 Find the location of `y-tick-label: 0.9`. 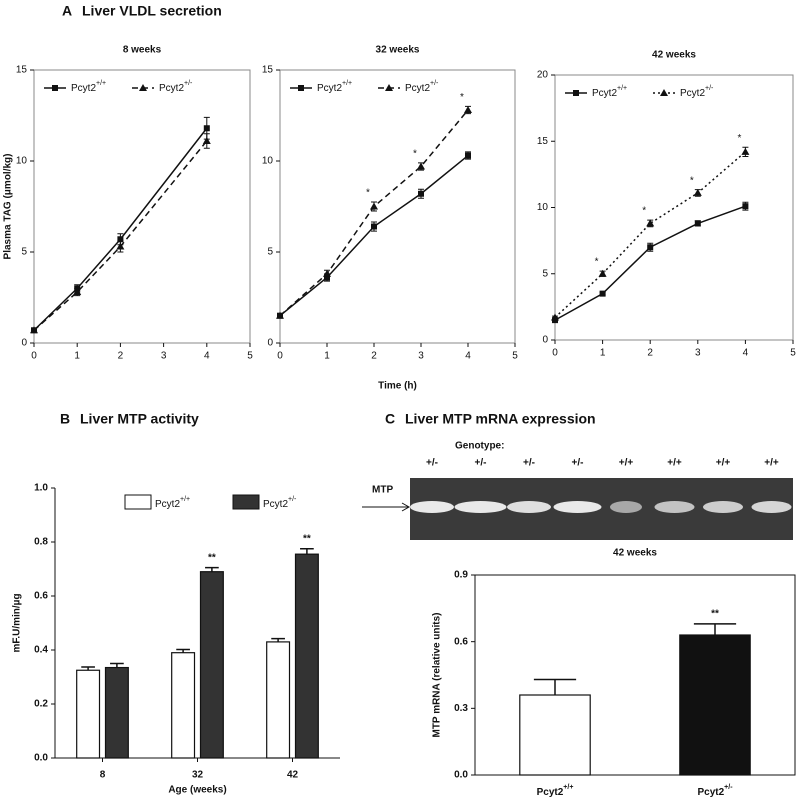

y-tick-label: 0.9 is located at coordinates (461, 575).